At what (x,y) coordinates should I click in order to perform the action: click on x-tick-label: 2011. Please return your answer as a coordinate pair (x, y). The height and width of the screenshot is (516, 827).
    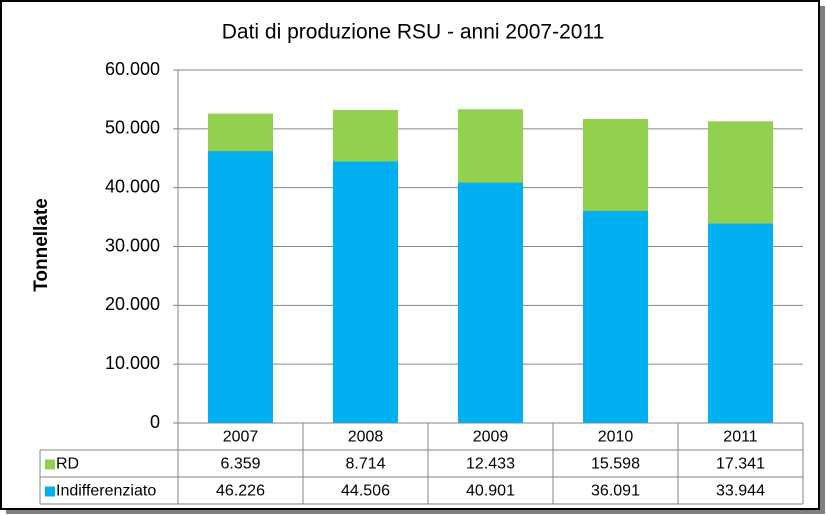
    Looking at the image, I should click on (740, 437).